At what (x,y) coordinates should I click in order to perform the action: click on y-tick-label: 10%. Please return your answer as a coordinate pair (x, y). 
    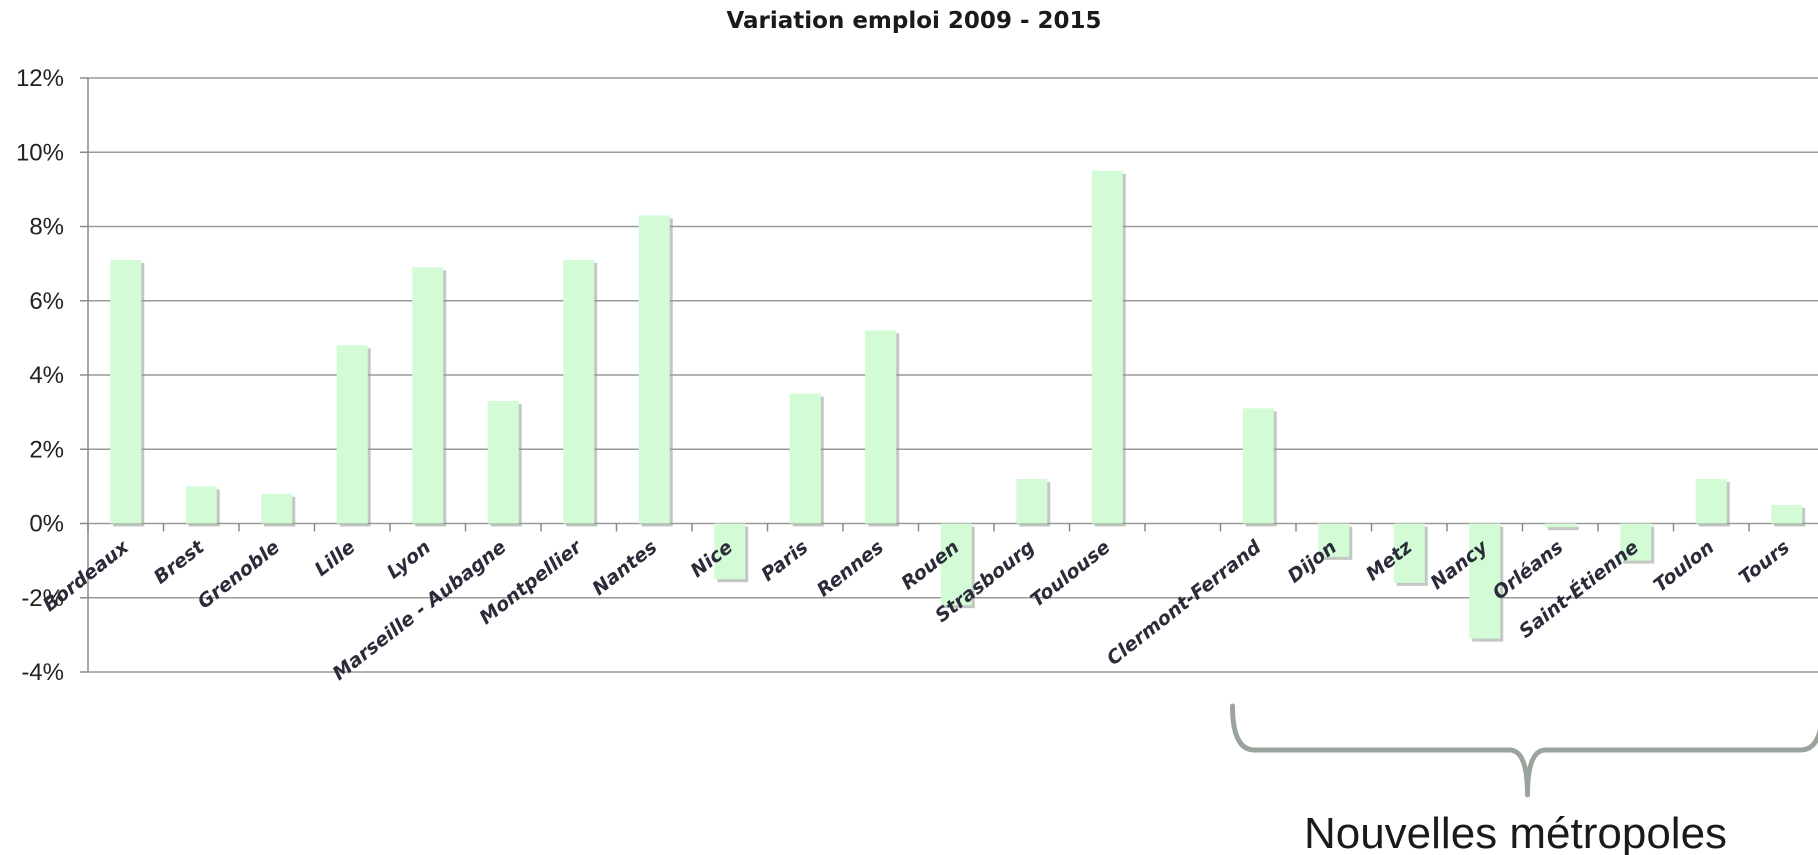
    Looking at the image, I should click on (40, 152).